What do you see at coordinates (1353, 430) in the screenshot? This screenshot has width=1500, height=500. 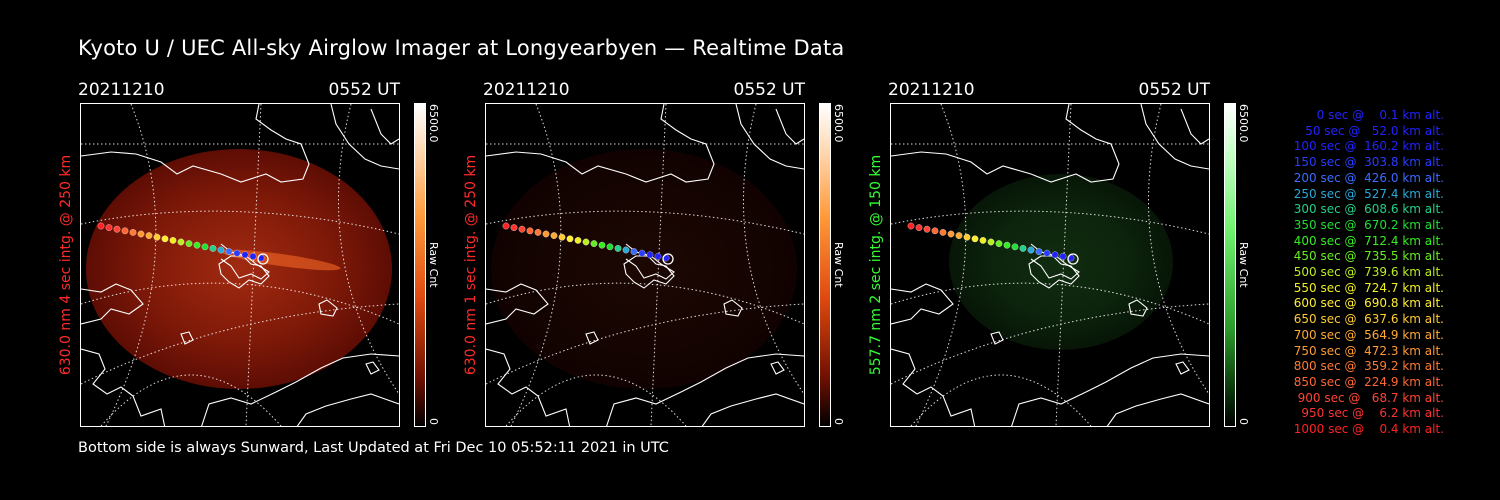 I see `legend-row: 1000 sec @ 0.4 km alt.` at bounding box center [1353, 430].